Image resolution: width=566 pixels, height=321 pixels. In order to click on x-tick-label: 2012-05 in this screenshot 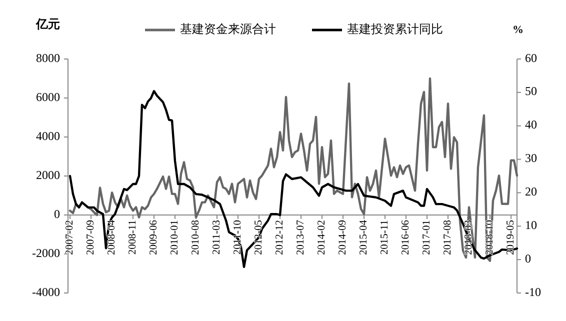, I will do `click(258, 237)`.